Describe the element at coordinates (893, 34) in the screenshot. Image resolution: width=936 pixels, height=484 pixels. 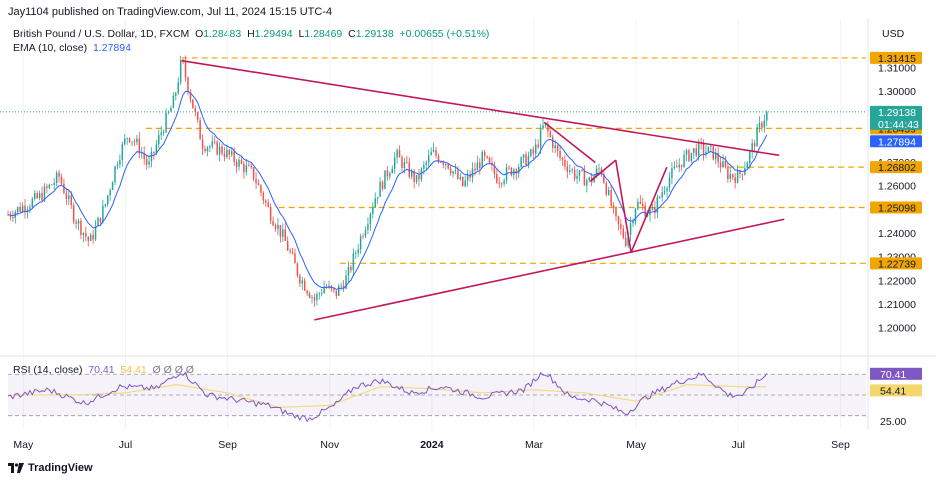
I see `currency-label: USD` at that location.